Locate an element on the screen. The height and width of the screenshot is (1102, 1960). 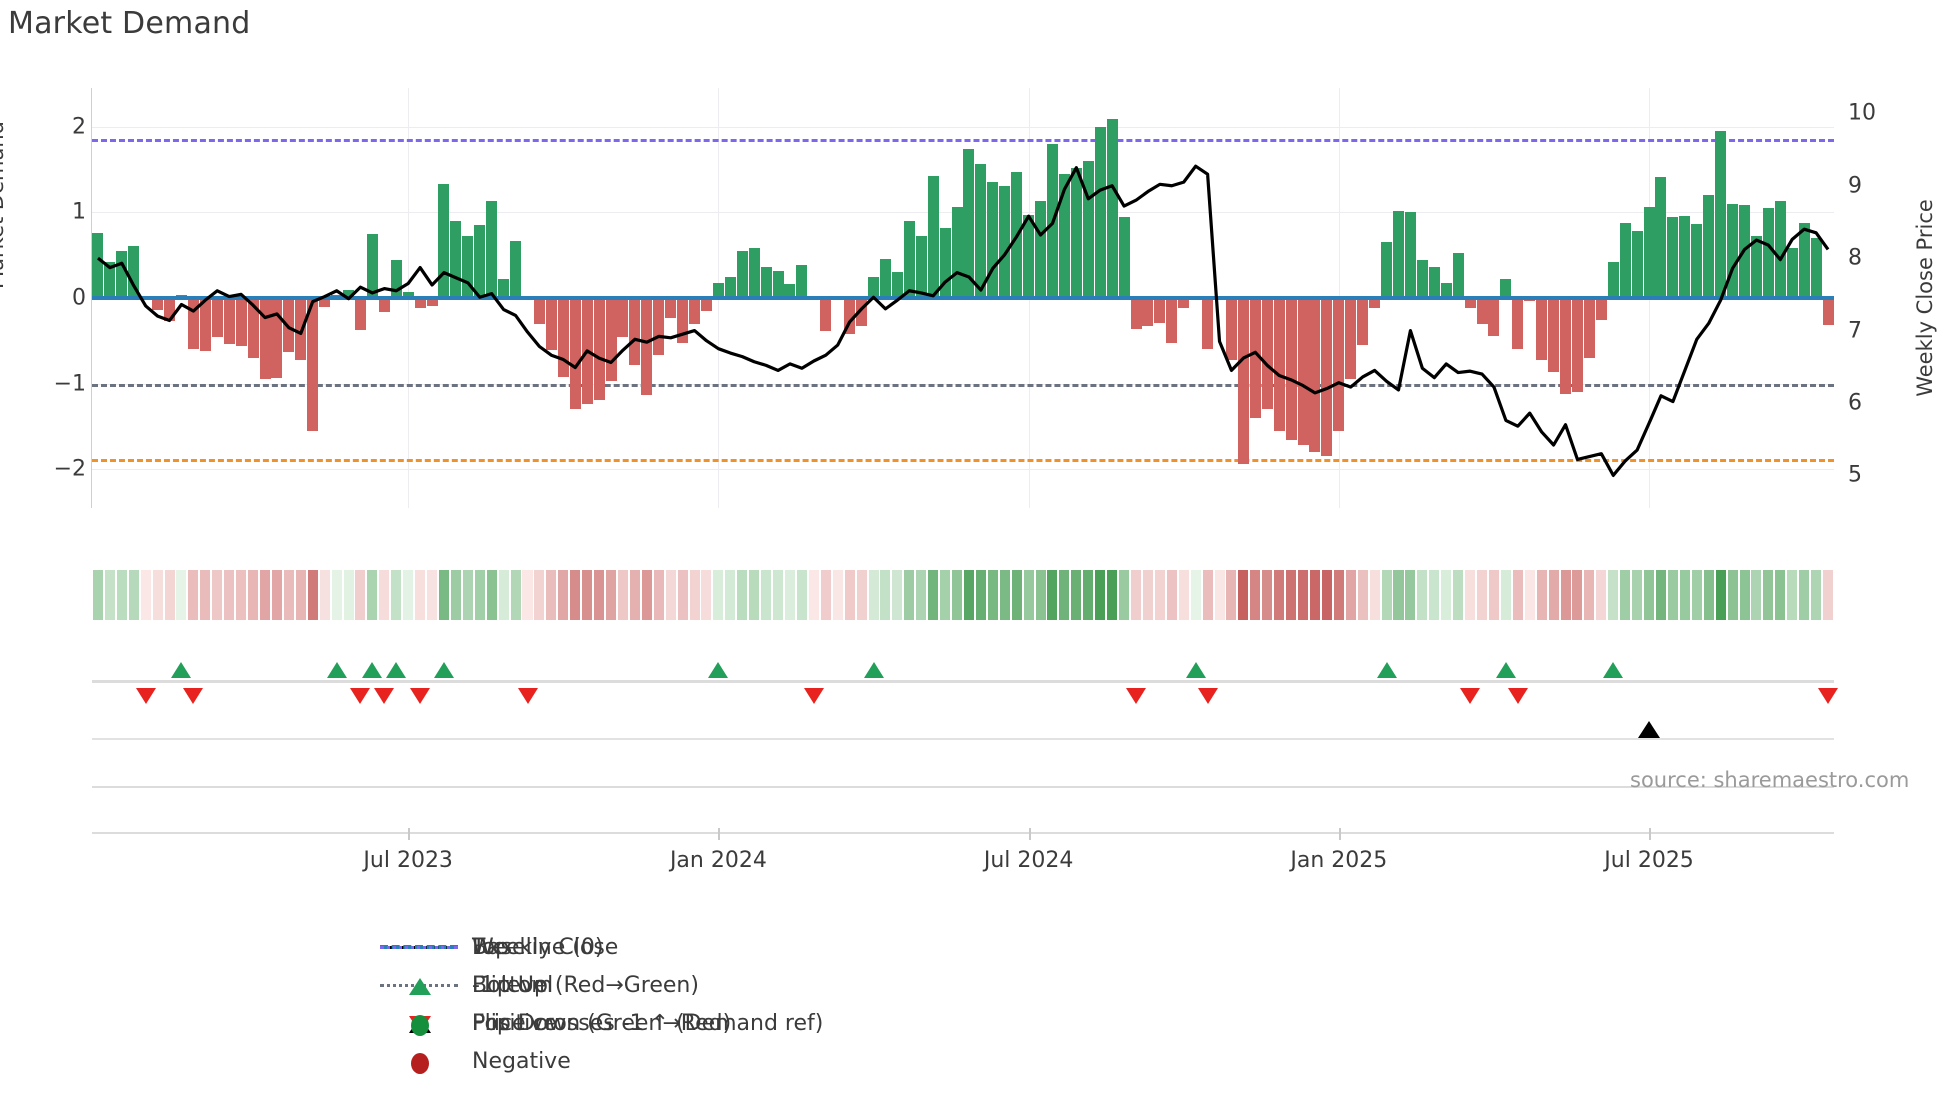
legend-item-negative: Negative is located at coordinates (475, 1061).